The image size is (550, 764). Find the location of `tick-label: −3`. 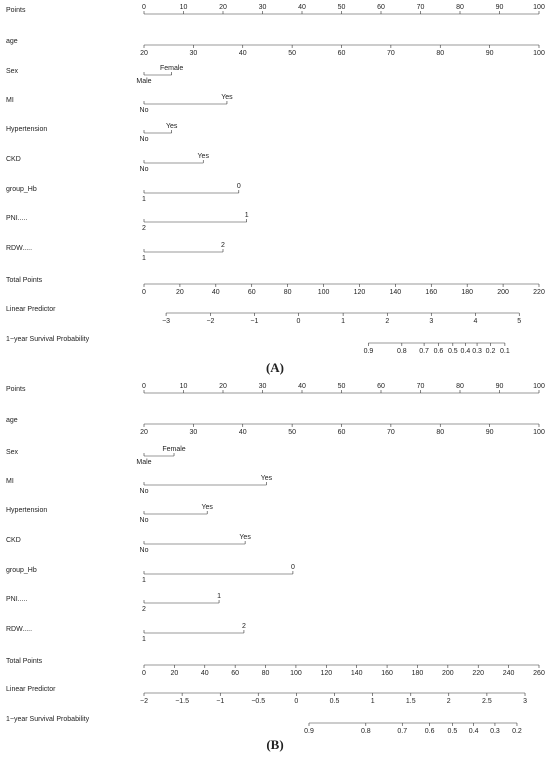

tick-label: −3 is located at coordinates (166, 321).